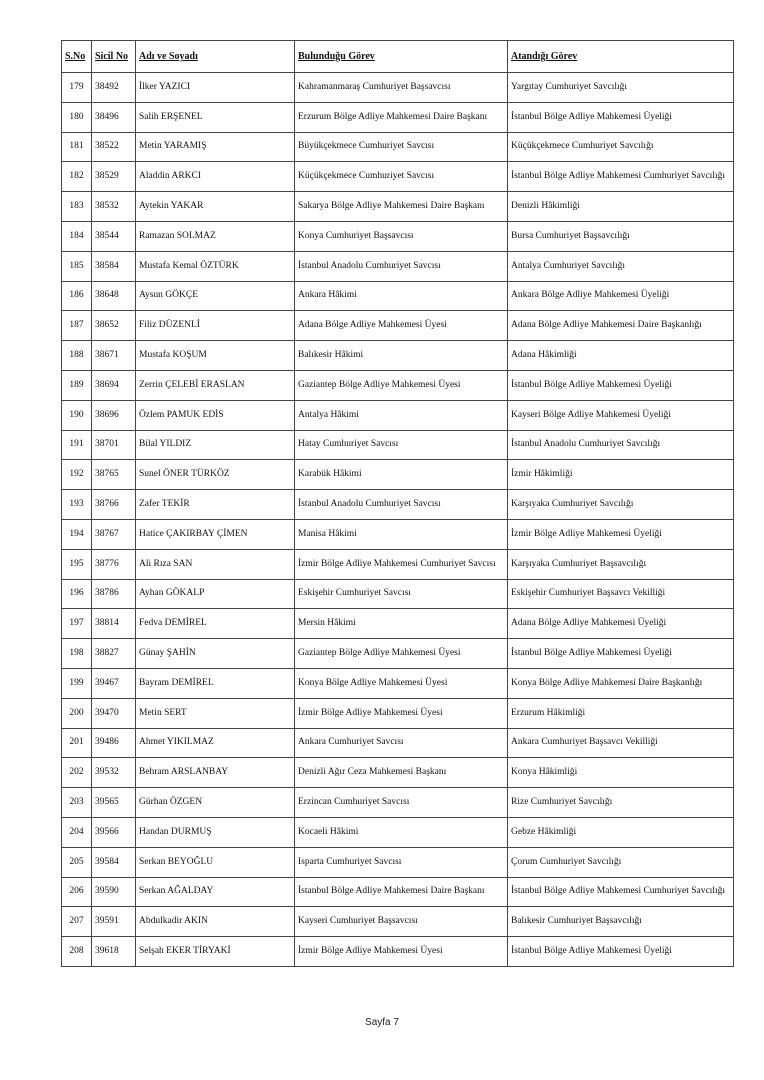 The image size is (764, 1080). I want to click on table-cell: Metin YARAMIŞ, so click(215, 147).